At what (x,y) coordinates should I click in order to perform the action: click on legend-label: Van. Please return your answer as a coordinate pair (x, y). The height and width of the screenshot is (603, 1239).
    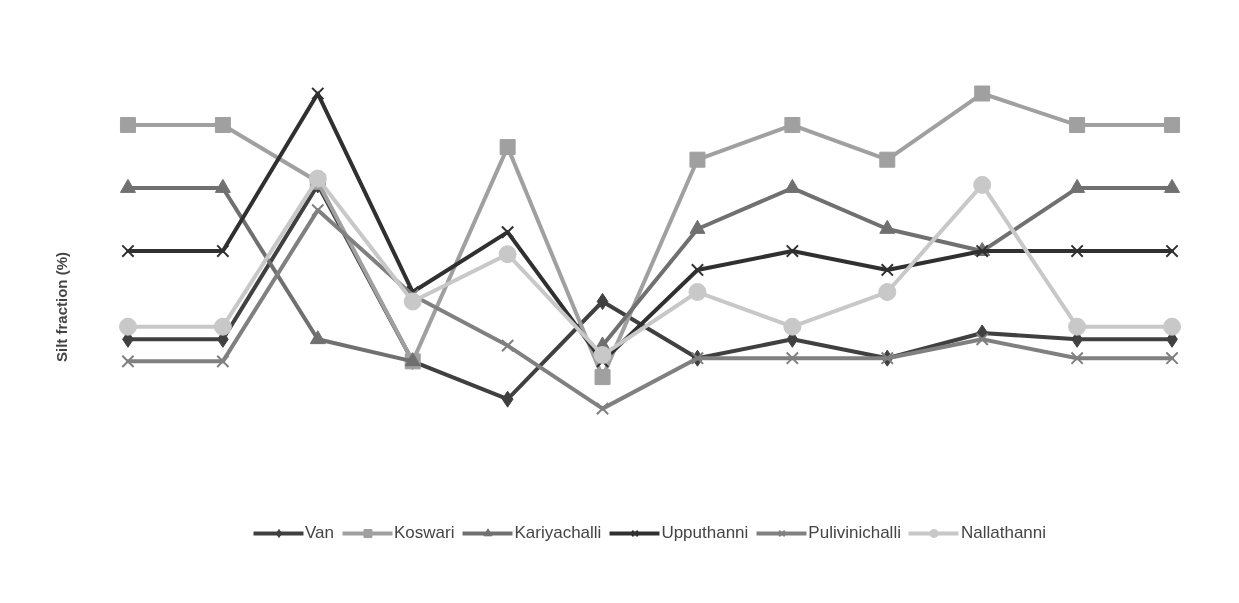
    Looking at the image, I should click on (319, 533).